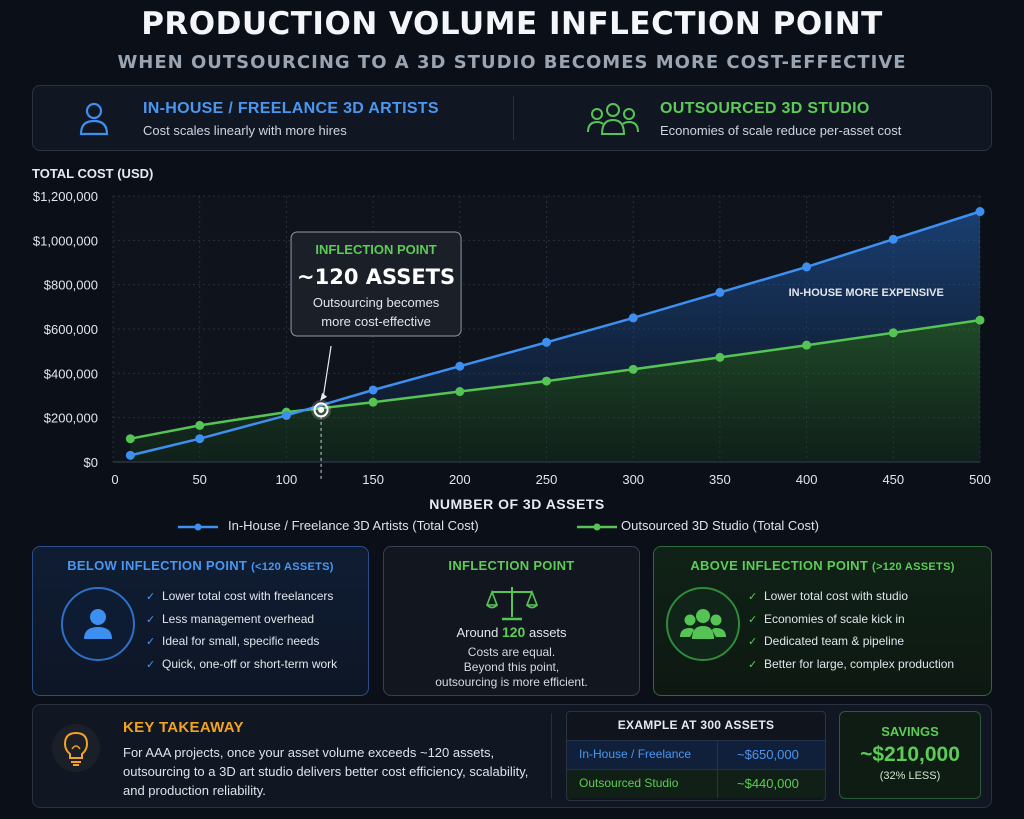 The height and width of the screenshot is (819, 1024). Describe the element at coordinates (836, 596) in the screenshot. I see `list-item-text: Lower total cost with studio` at that location.